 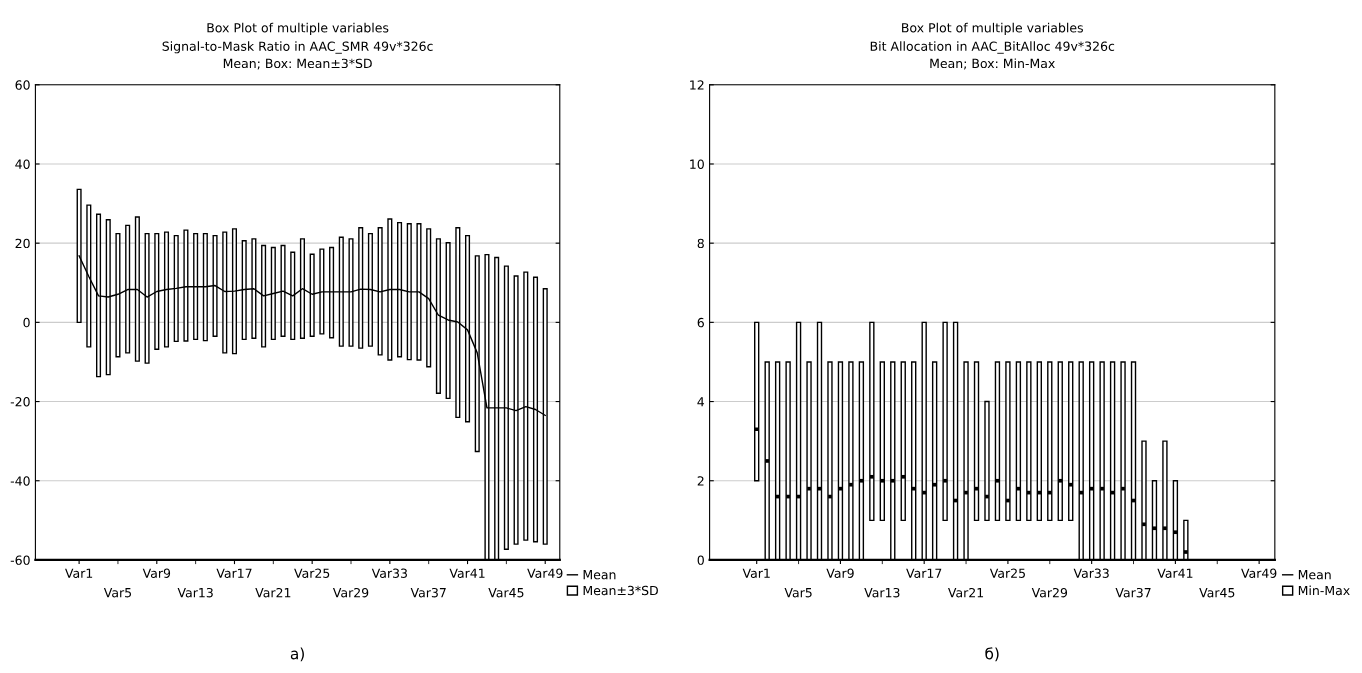 What do you see at coordinates (700, 481) in the screenshot?
I see `y-tick-label: 2` at bounding box center [700, 481].